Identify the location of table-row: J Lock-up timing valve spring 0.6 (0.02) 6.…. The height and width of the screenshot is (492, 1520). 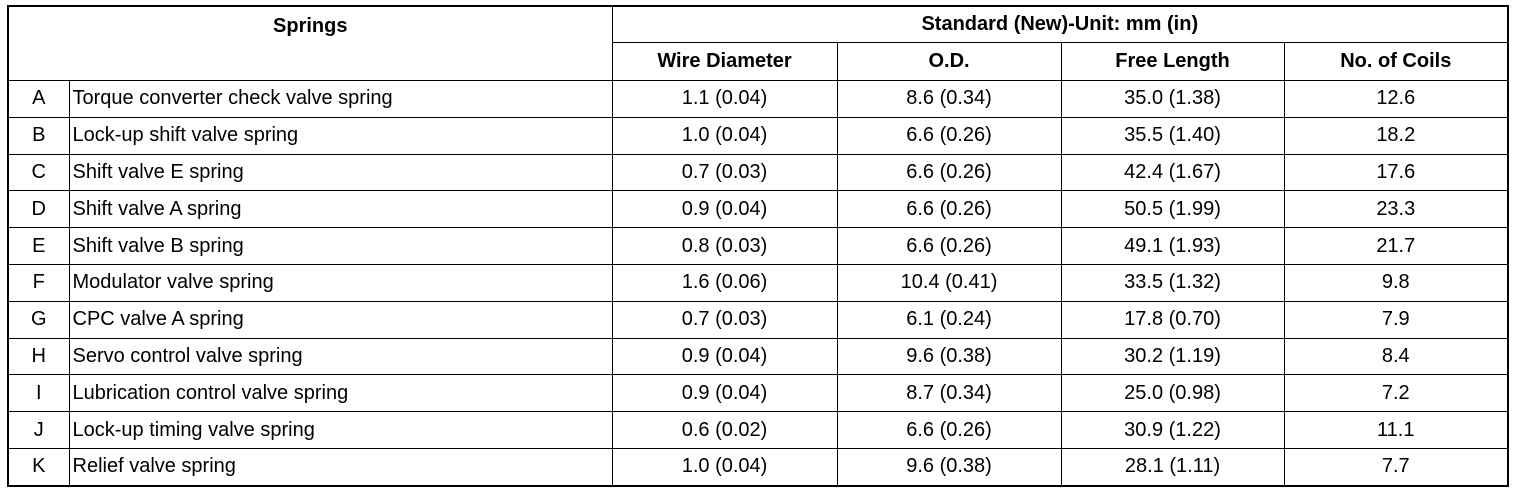
(758, 430).